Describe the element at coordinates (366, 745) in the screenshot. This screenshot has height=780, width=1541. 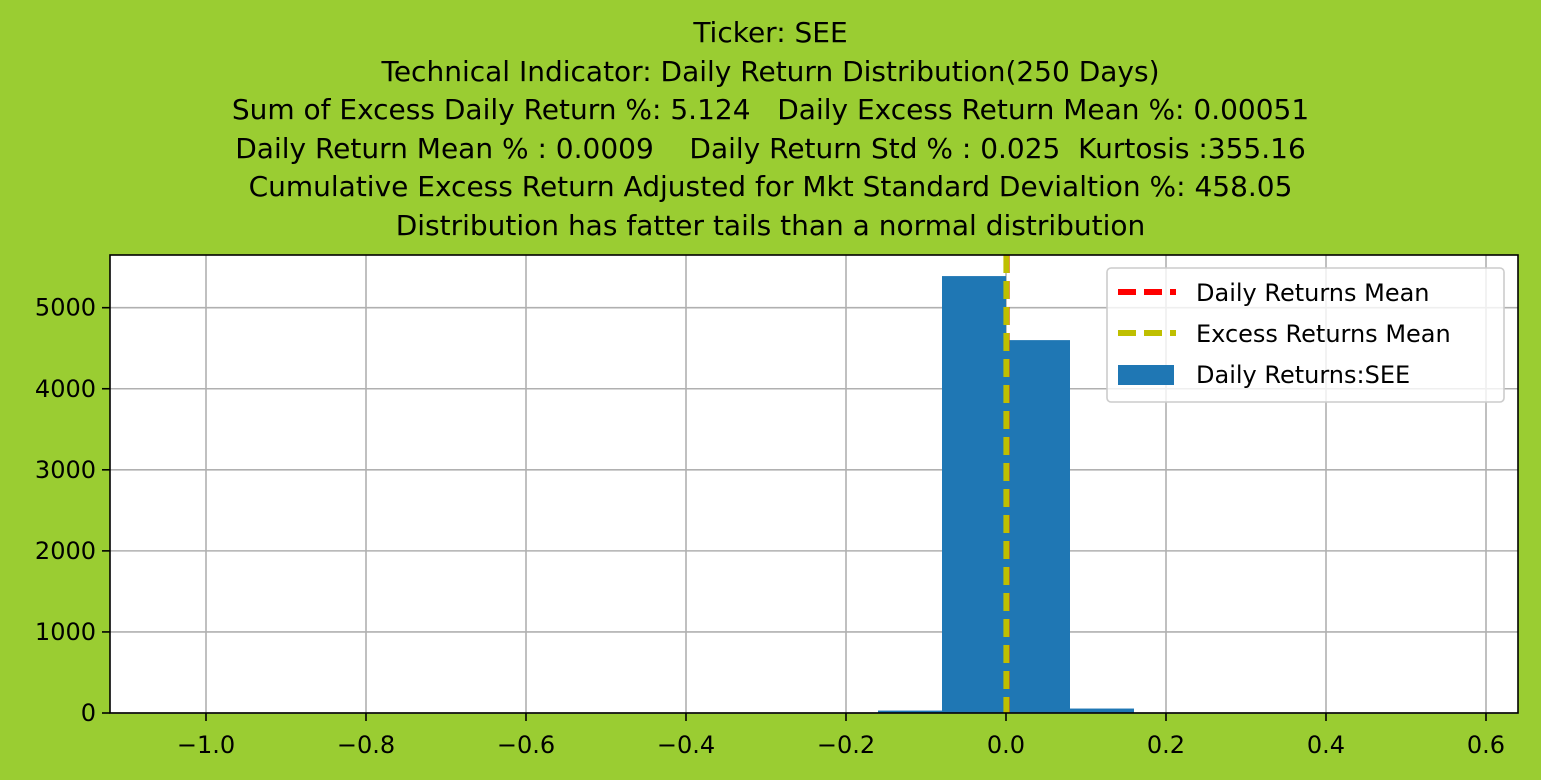
I see `x-tick-label: −0.8` at that location.